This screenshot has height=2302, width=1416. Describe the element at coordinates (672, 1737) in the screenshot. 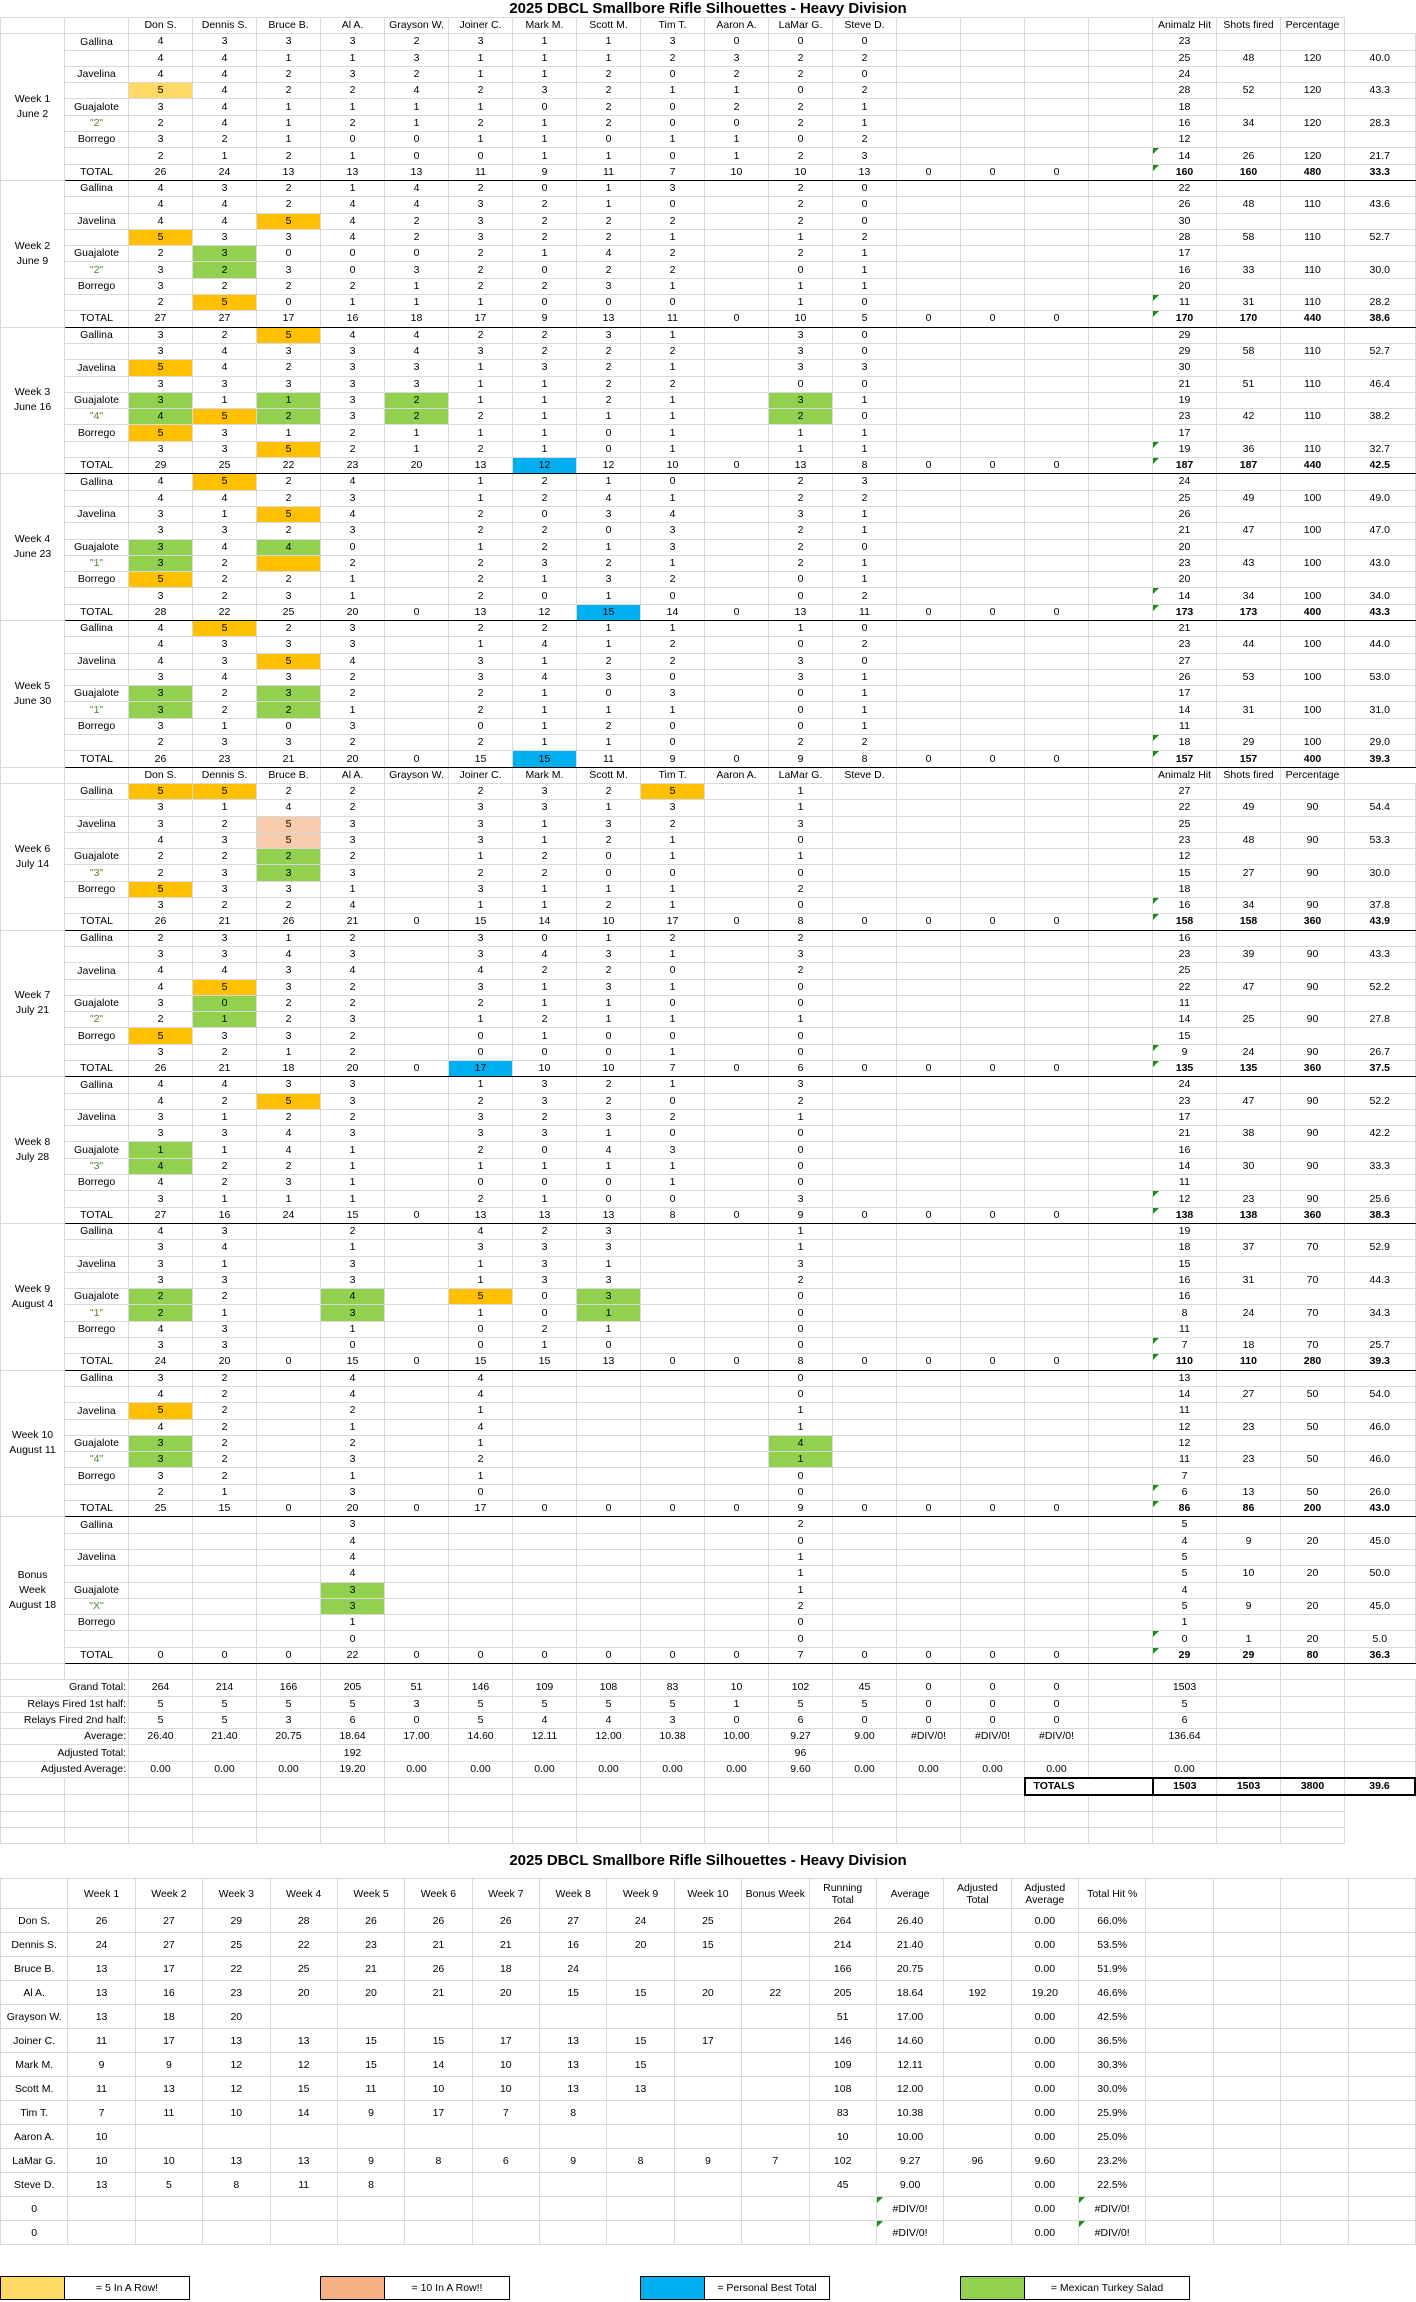

I see `footer-cell: 10.38` at that location.